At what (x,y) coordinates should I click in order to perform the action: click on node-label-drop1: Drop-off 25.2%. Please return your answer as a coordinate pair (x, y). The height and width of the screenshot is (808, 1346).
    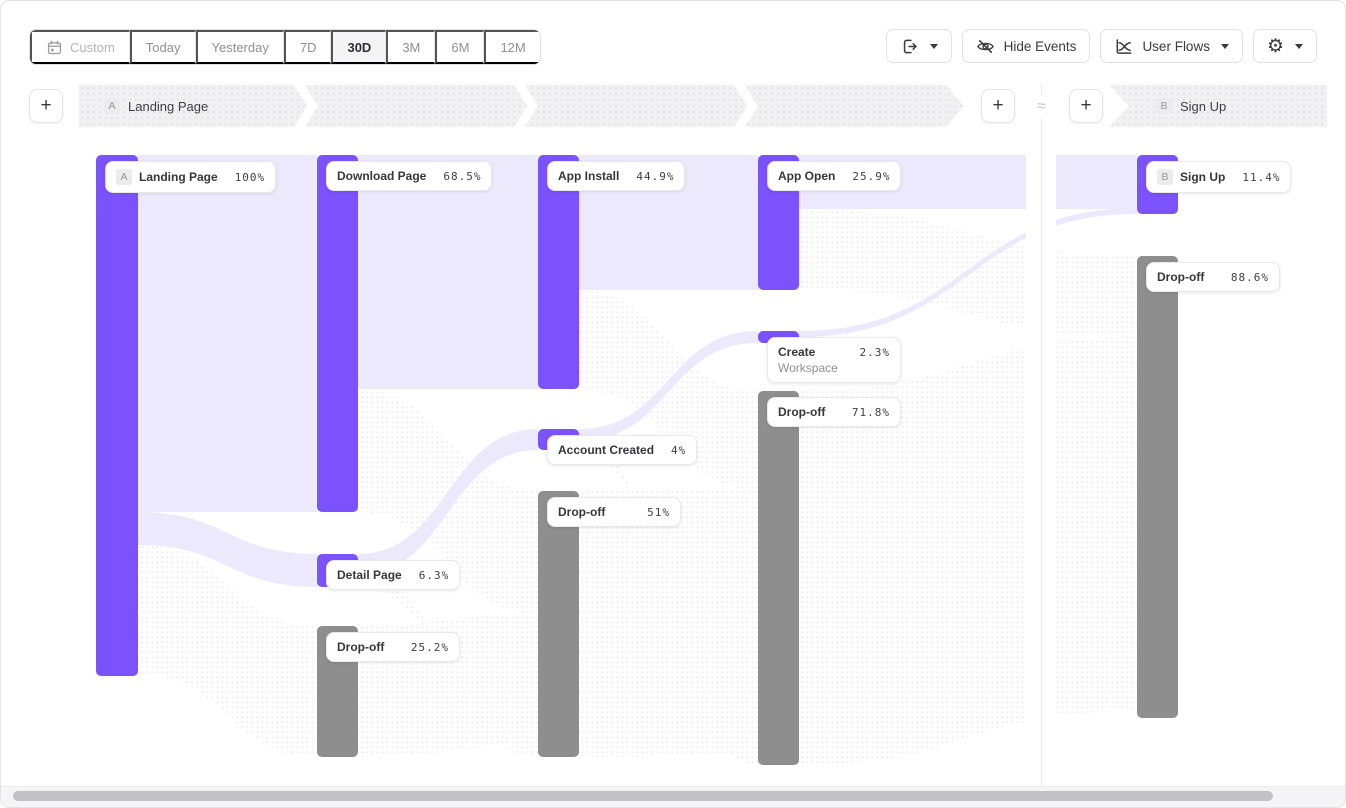
    Looking at the image, I should click on (393, 647).